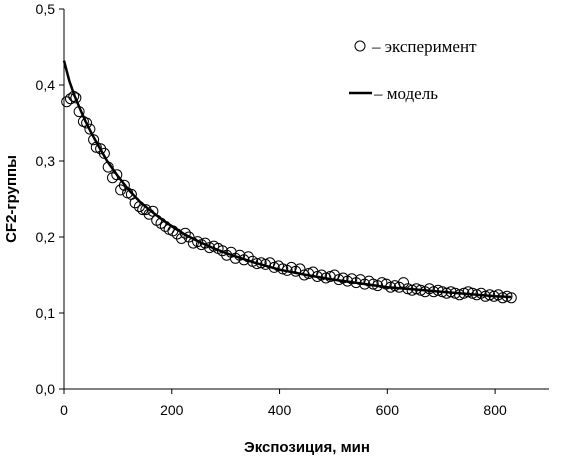  Describe the element at coordinates (405, 93) in the screenshot. I see `legend-label-model: – модель` at that location.